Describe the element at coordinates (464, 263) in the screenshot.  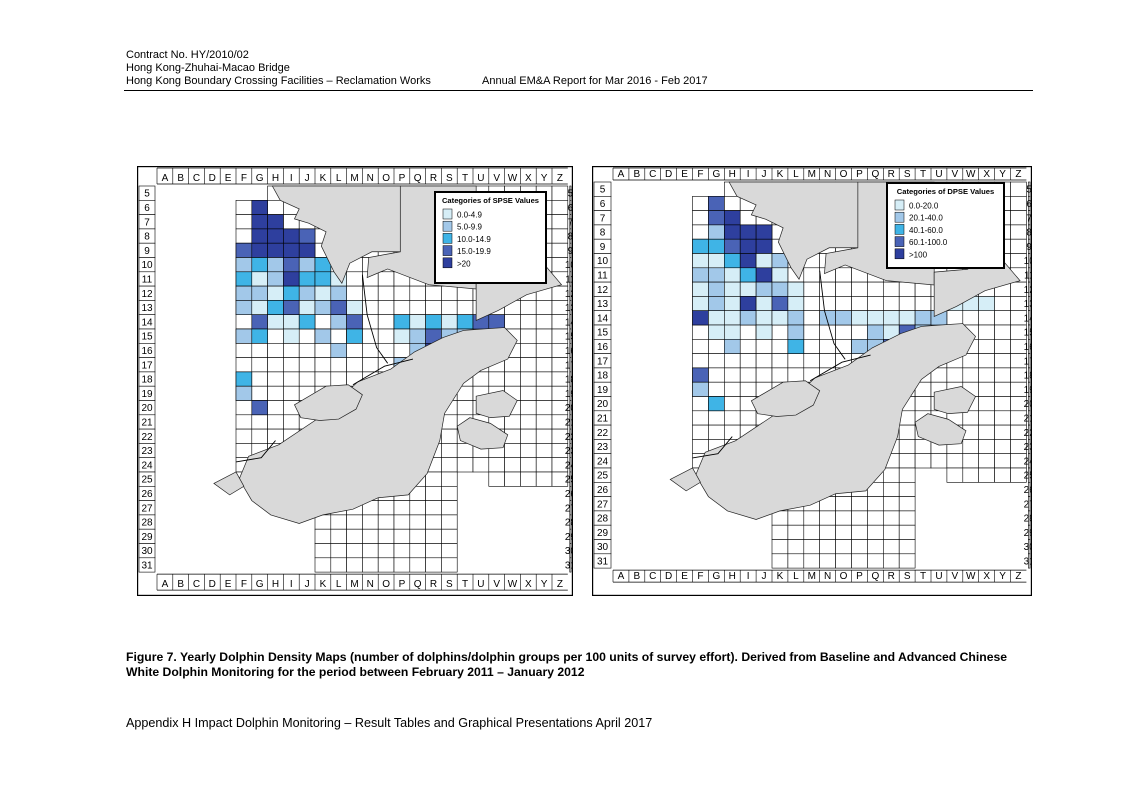
I see `legend-label: >20` at that location.